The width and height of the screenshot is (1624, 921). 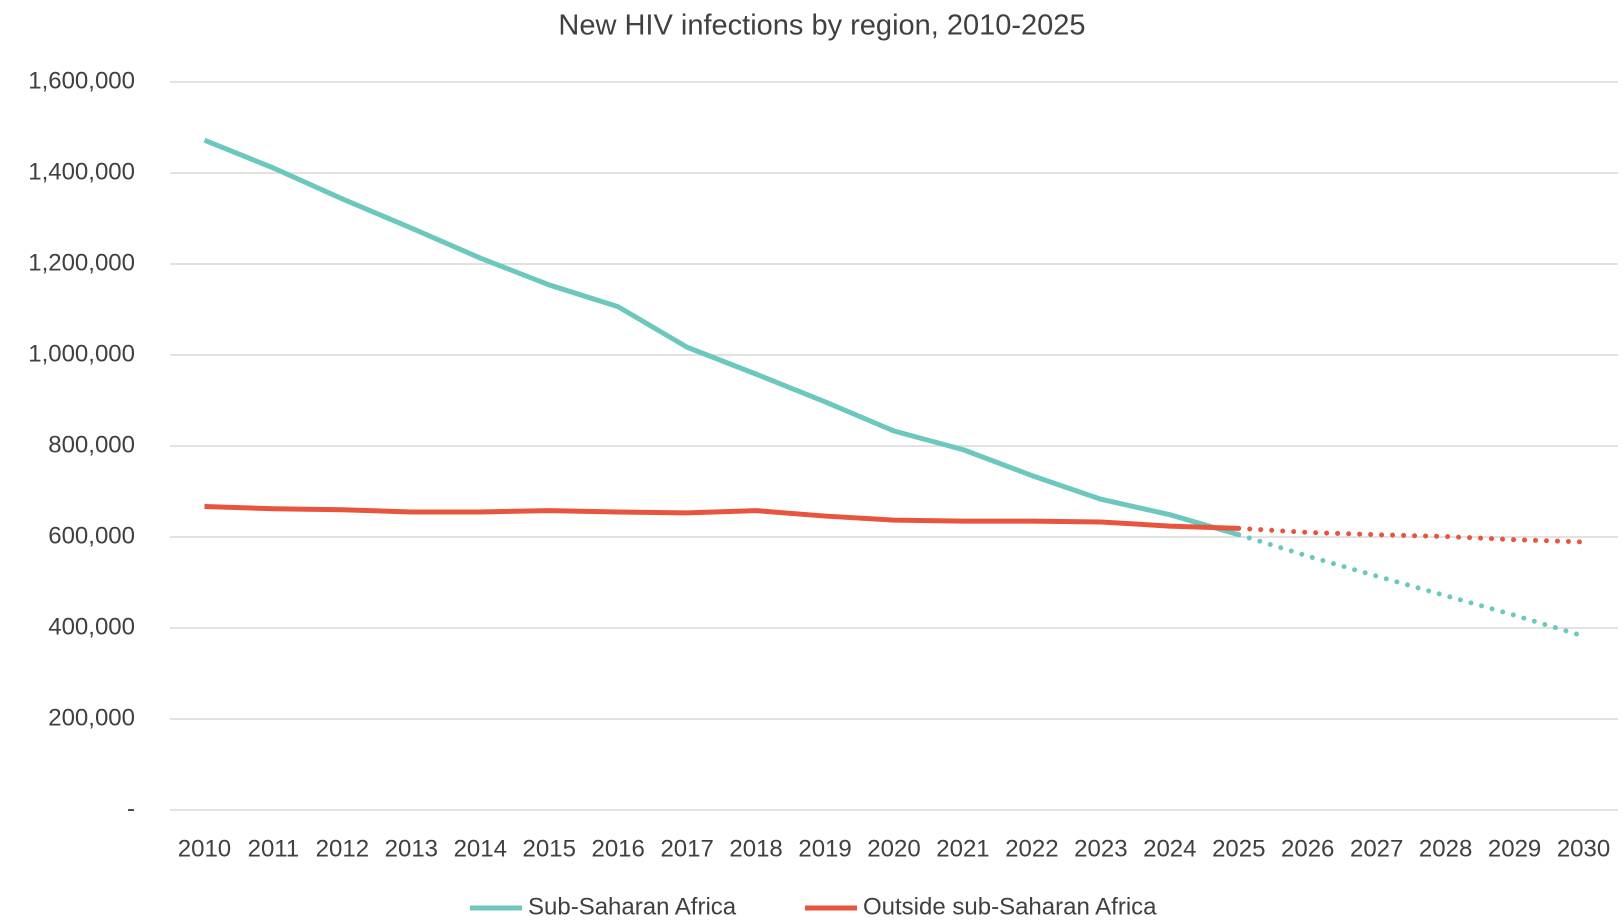 I want to click on x-tick-label: 2020, so click(x=893, y=848).